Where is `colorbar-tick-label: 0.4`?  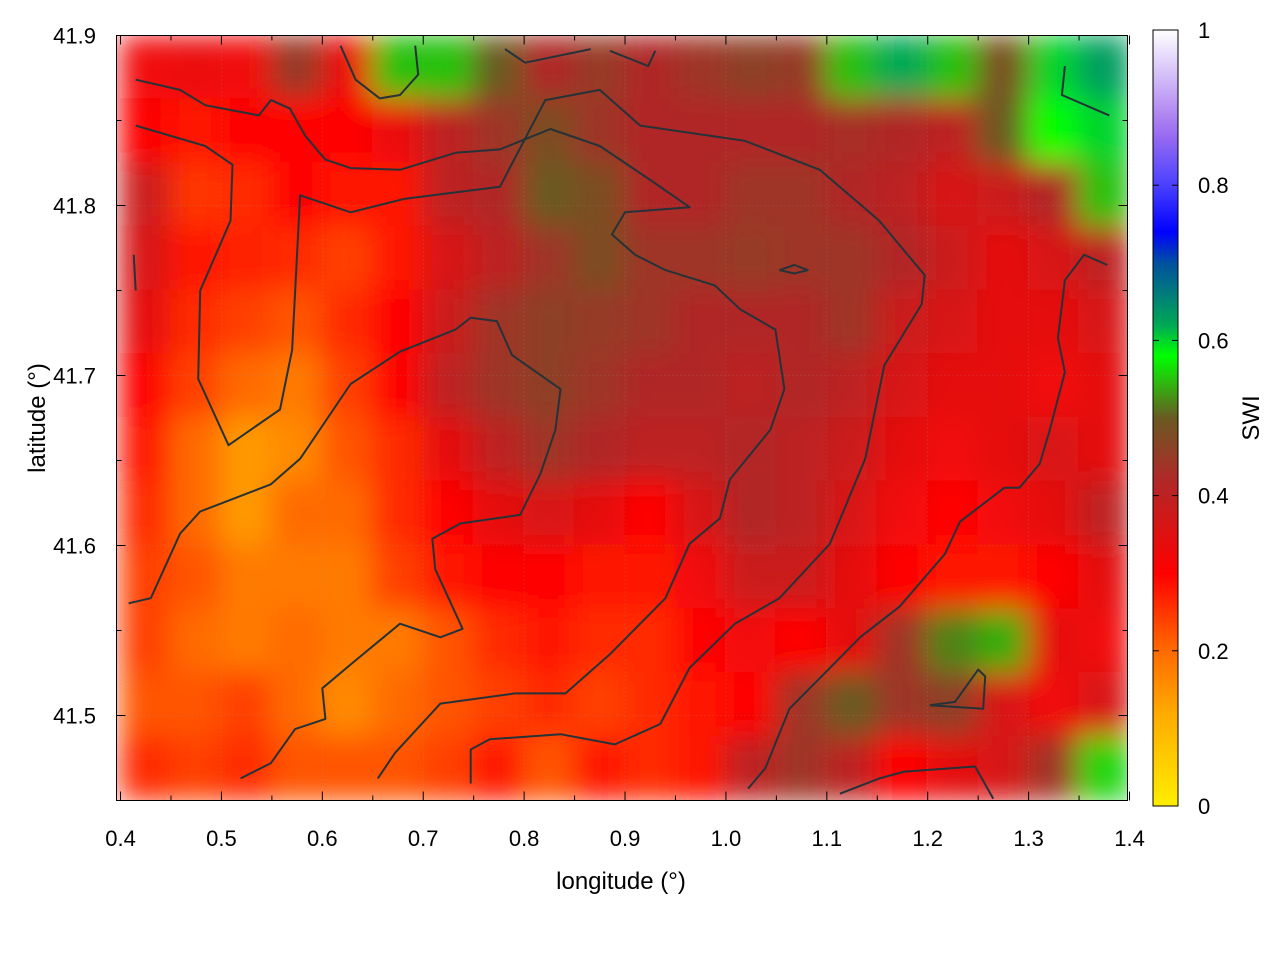 colorbar-tick-label: 0.4 is located at coordinates (1213, 496).